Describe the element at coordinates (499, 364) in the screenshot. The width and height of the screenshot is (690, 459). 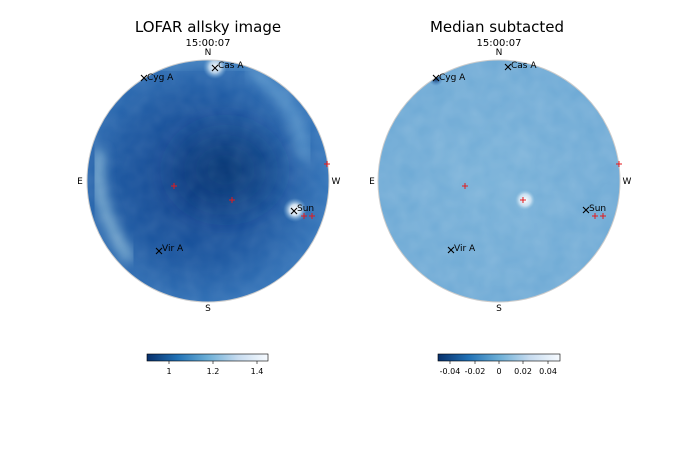
I see `colorbar: -0.04 -0.02 0 0.02 0.04` at that location.